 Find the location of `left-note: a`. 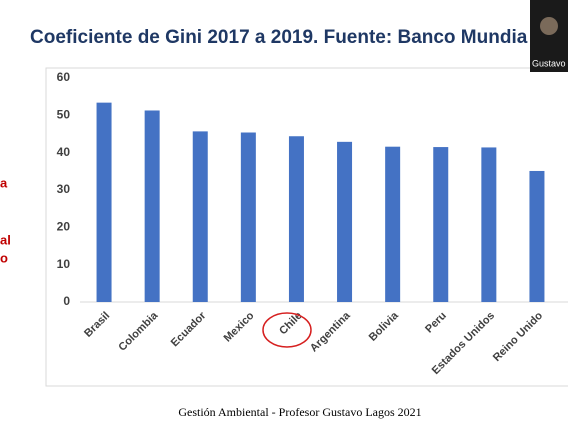

left-note: a is located at coordinates (4, 182).